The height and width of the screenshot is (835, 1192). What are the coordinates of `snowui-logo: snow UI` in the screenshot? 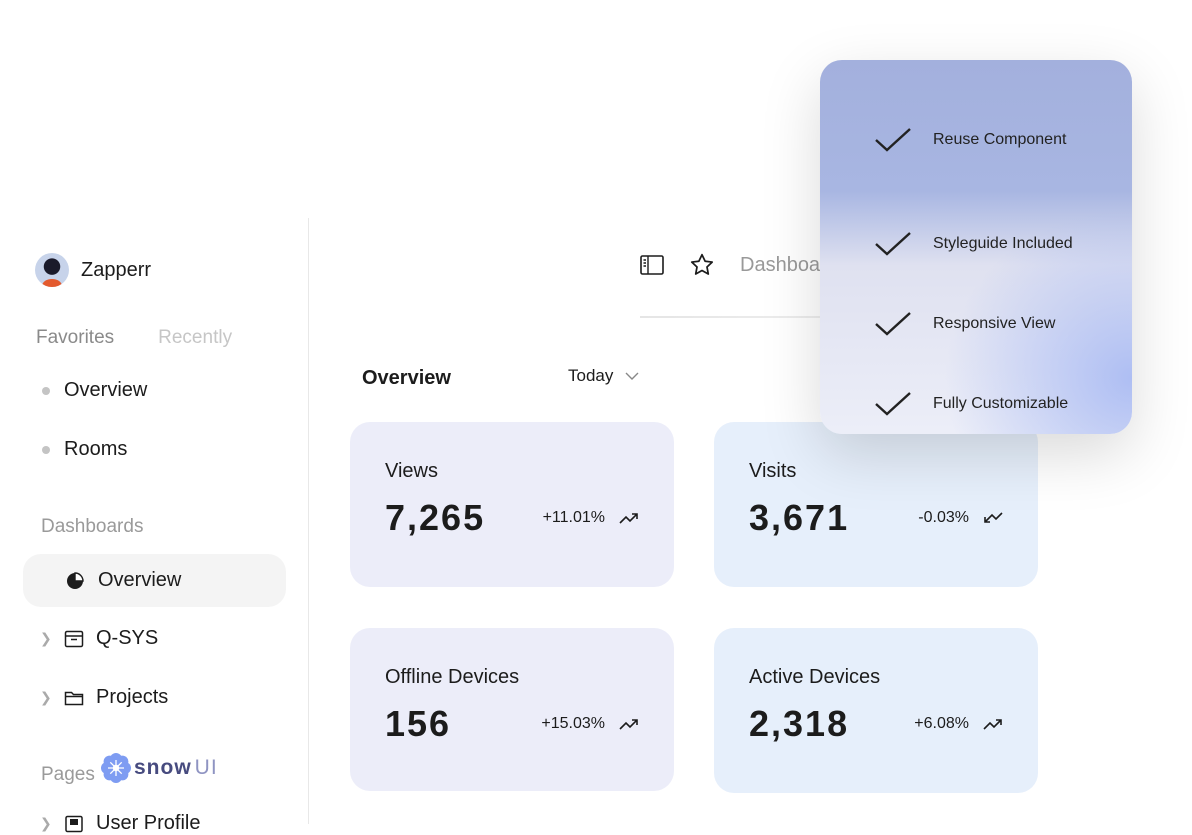 It's located at (159, 768).